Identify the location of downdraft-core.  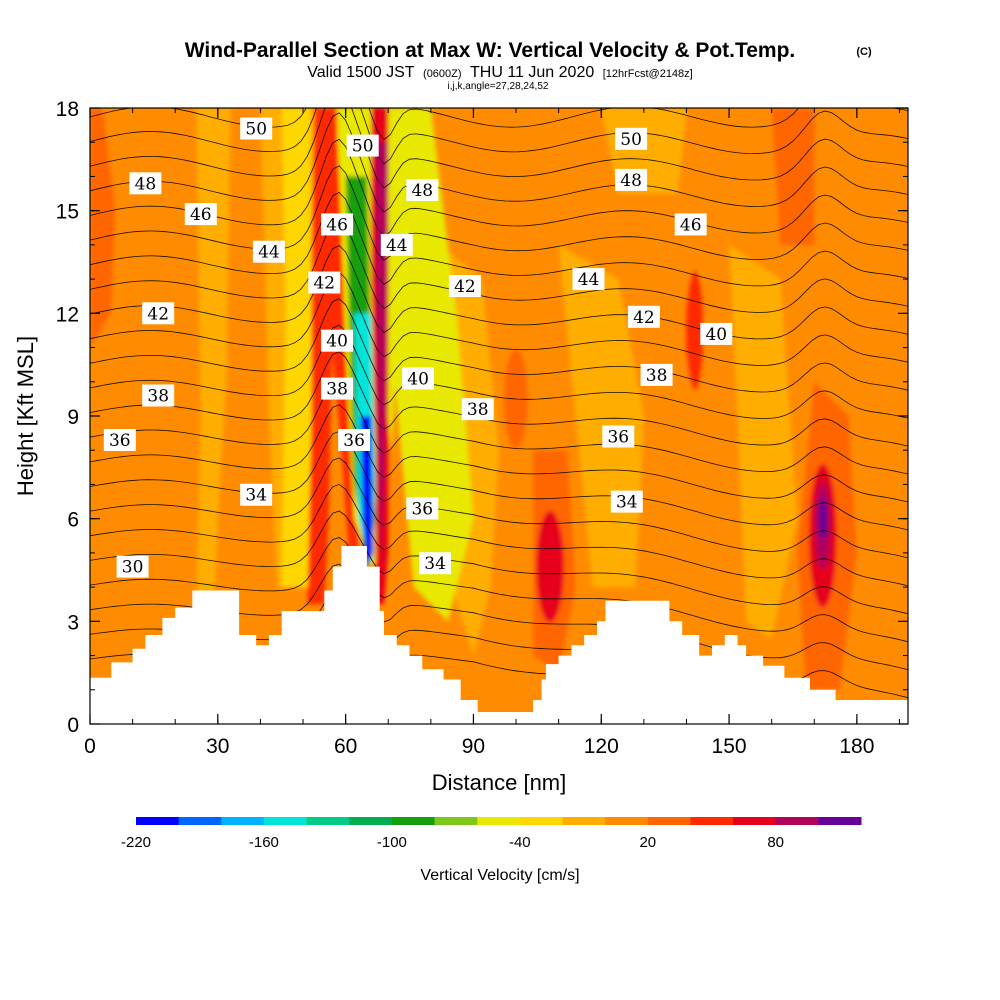
(367, 491).